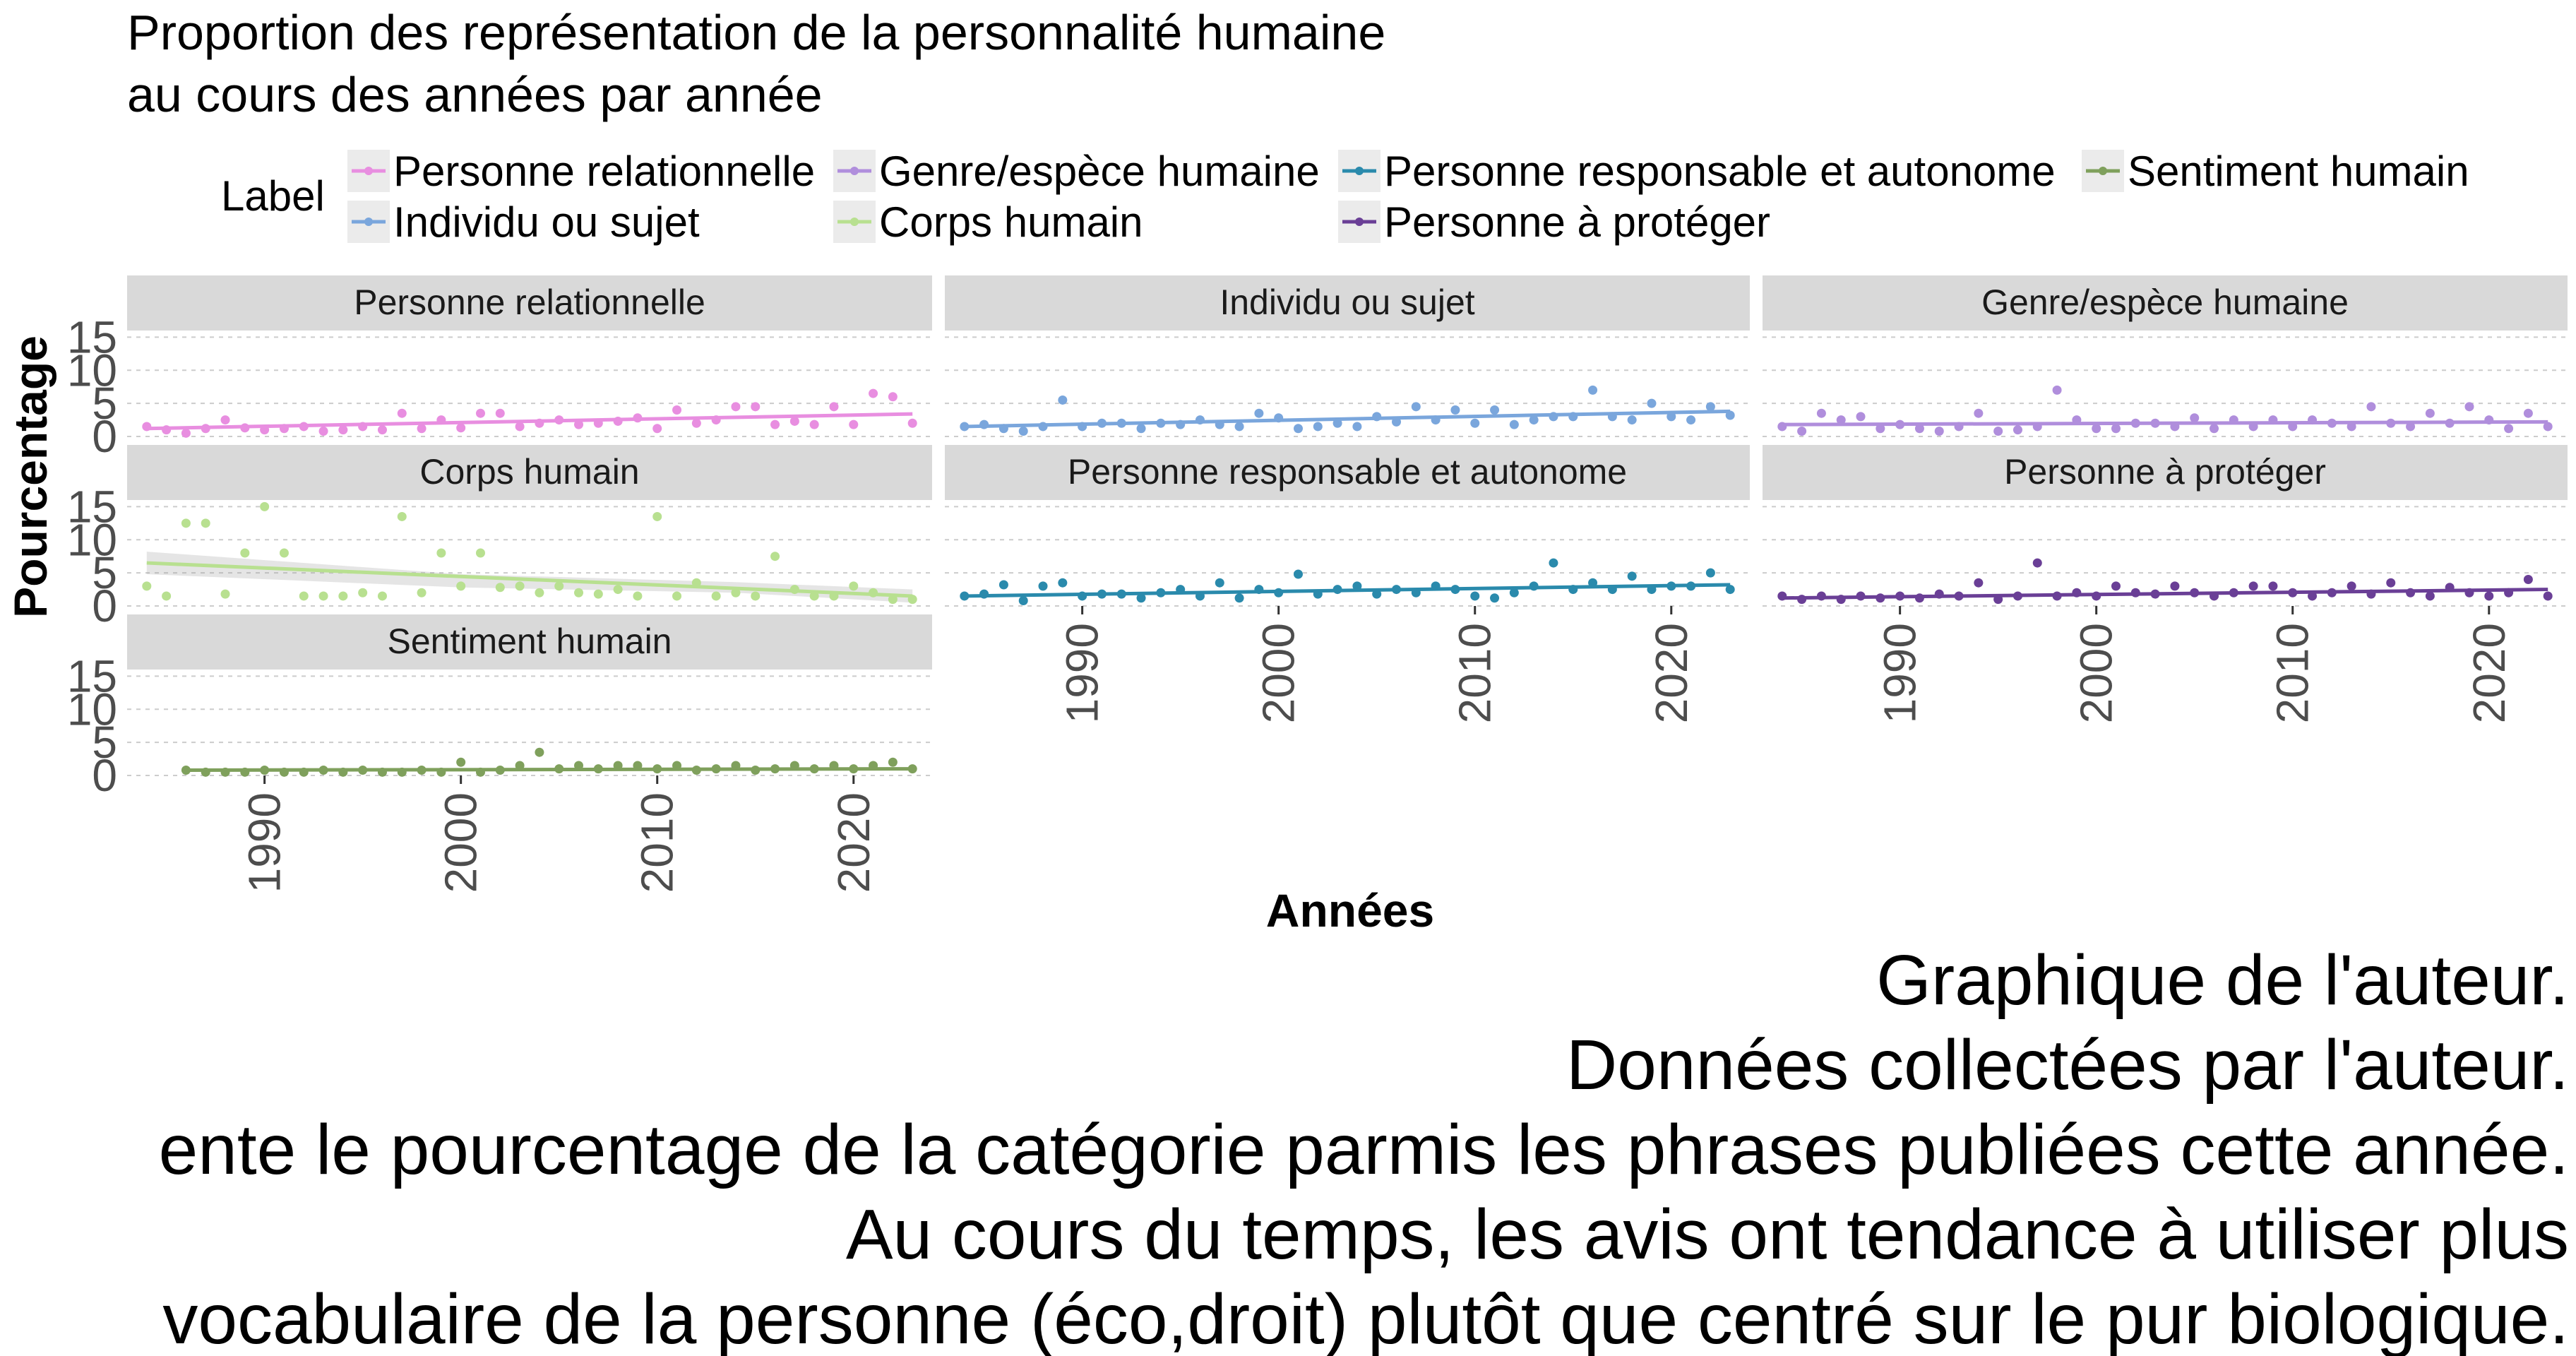  What do you see at coordinates (853, 842) in the screenshot?
I see `x-tick-label-col0-2020: 2020` at bounding box center [853, 842].